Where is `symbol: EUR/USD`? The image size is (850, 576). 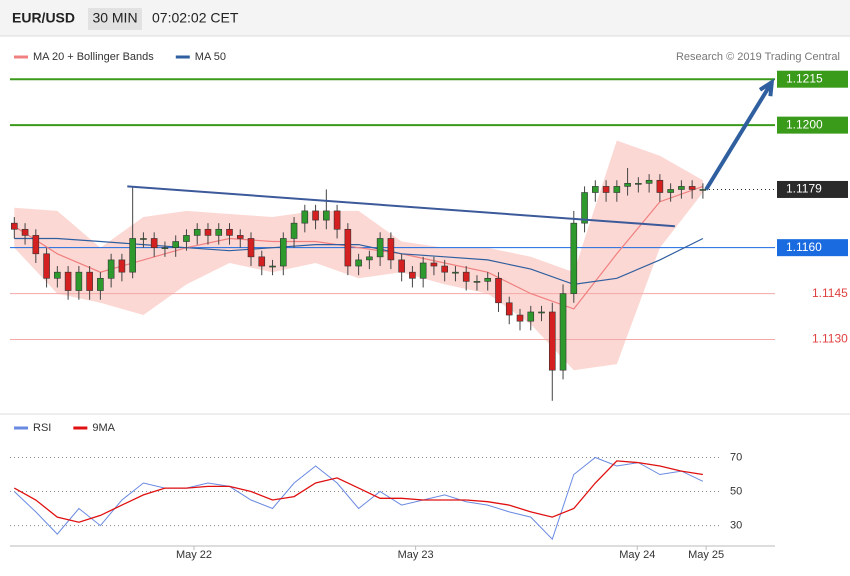
symbol: EUR/USD is located at coordinates (43, 18).